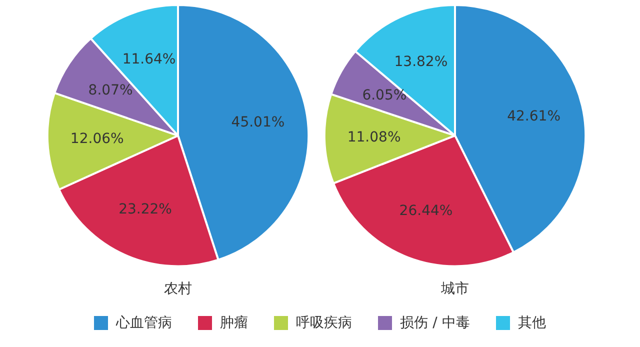 The width and height of the screenshot is (640, 347). Describe the element at coordinates (454, 289) in the screenshot. I see `text: 城市` at that location.